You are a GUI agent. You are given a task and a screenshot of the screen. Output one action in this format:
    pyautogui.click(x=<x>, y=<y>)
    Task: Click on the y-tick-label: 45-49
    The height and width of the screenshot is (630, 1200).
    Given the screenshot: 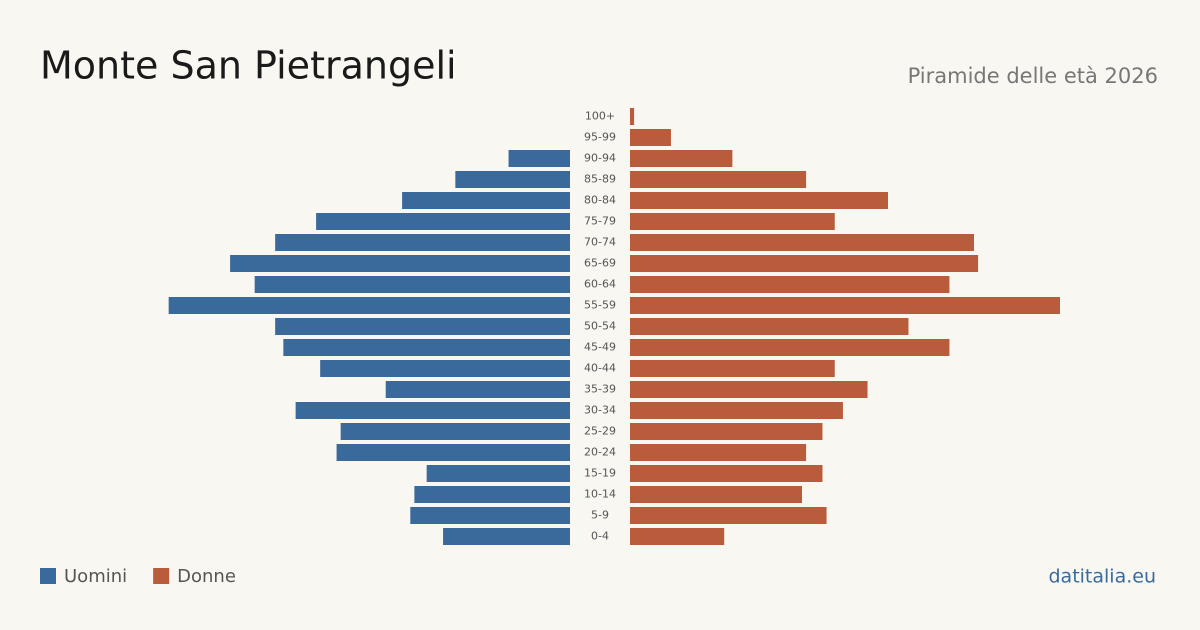 What is the action you would take?
    pyautogui.click(x=600, y=347)
    